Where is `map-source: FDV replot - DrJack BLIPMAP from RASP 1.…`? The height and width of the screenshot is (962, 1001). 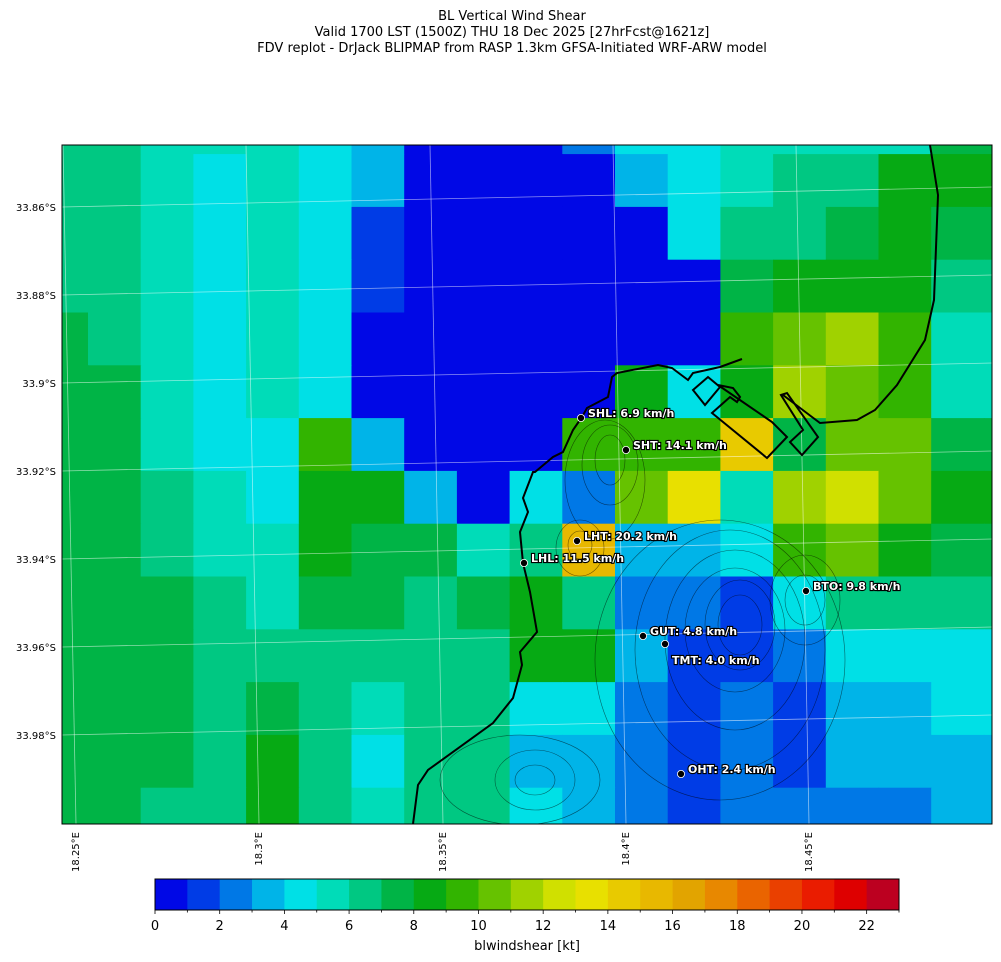 map-source: FDV replot - DrJack BLIPMAP from RASP 1.… is located at coordinates (512, 48).